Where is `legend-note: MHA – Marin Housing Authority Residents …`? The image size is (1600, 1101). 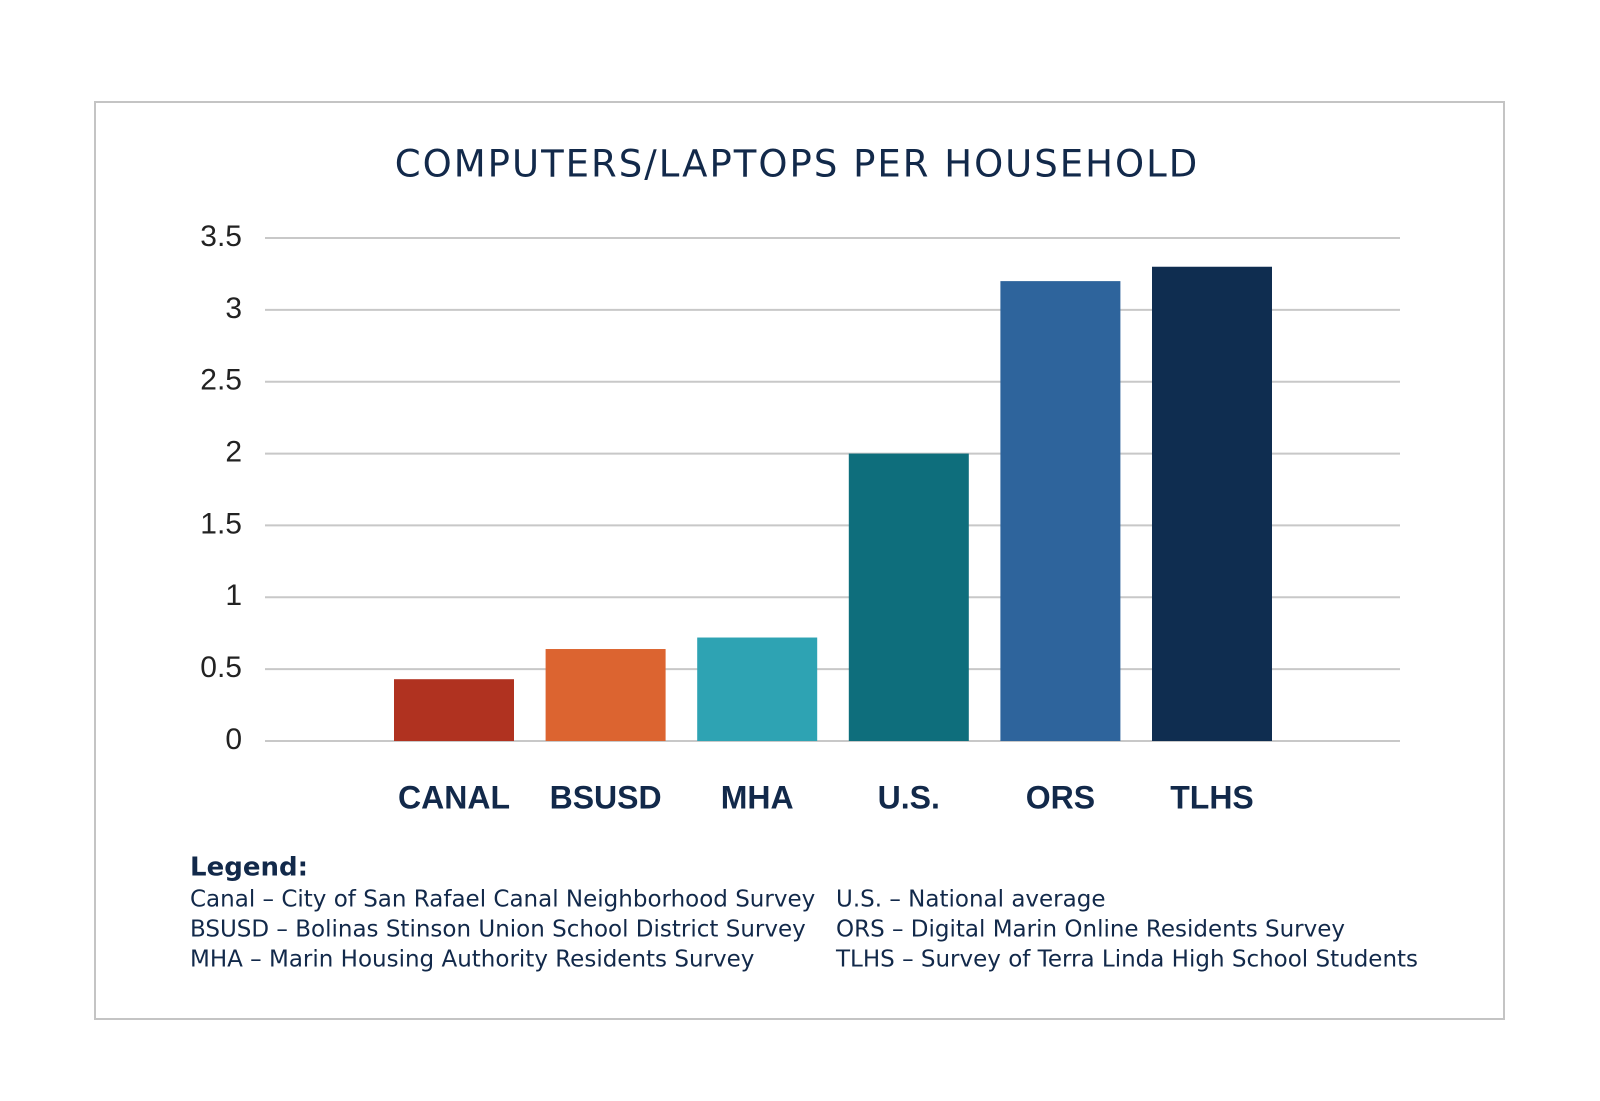
legend-note: MHA – Marin Housing Authority Residents … is located at coordinates (472, 960).